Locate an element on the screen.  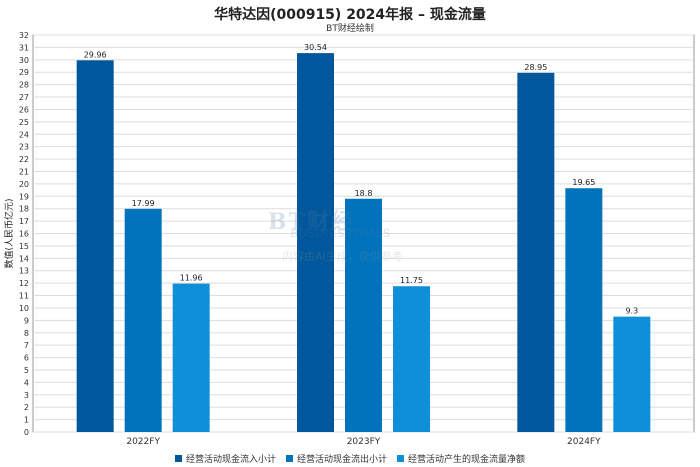
y-tick-label: 28 is located at coordinates (24, 85).